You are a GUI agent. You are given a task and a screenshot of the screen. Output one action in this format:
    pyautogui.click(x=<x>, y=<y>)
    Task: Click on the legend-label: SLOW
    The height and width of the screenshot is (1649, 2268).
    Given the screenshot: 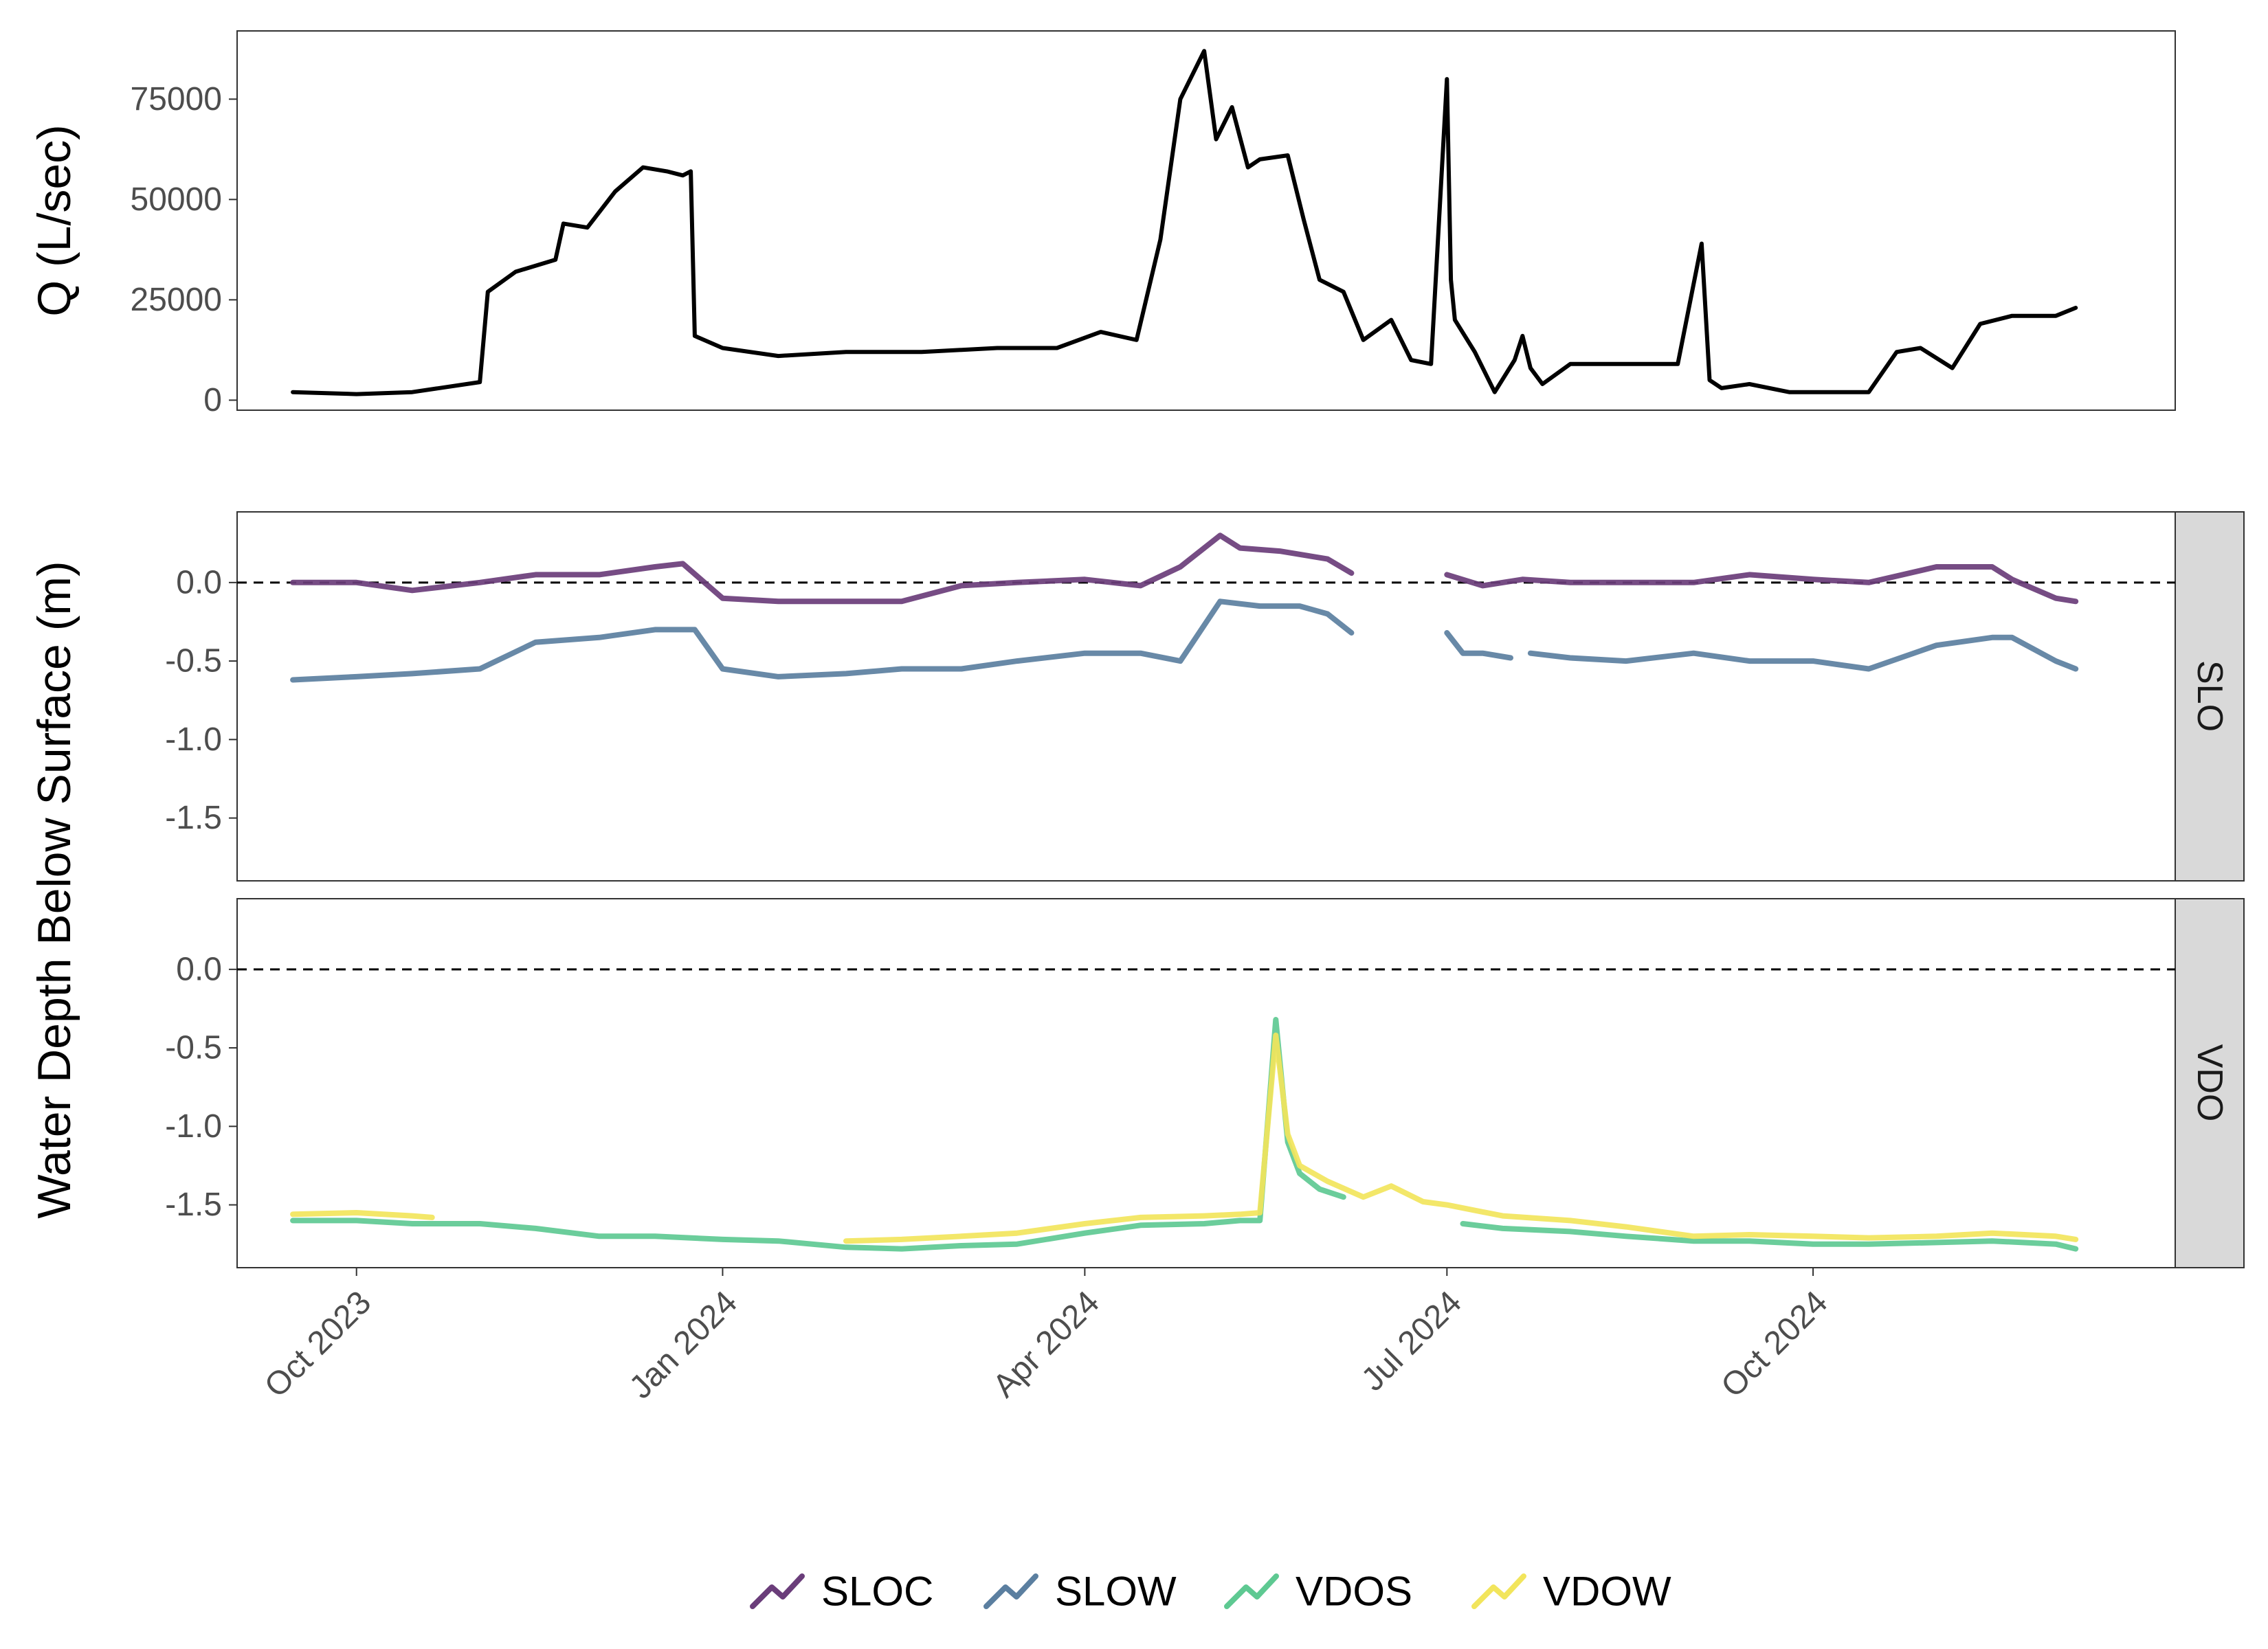 What is the action you would take?
    pyautogui.click(x=1116, y=1592)
    